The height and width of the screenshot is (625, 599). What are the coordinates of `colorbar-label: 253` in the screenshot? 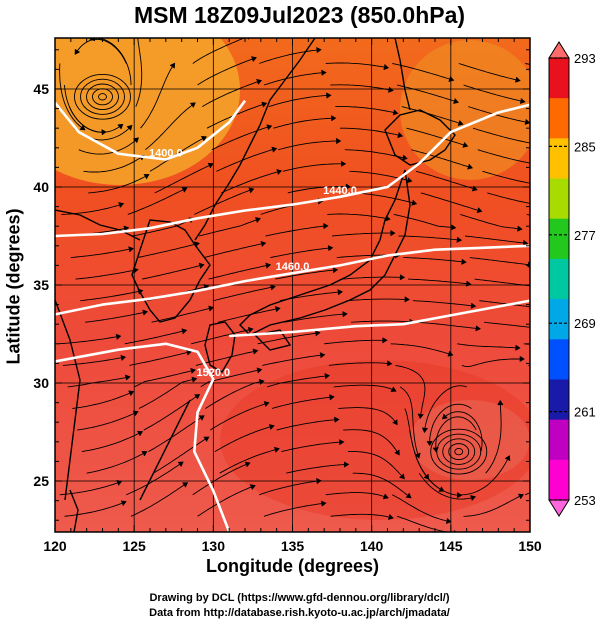 It's located at (585, 500).